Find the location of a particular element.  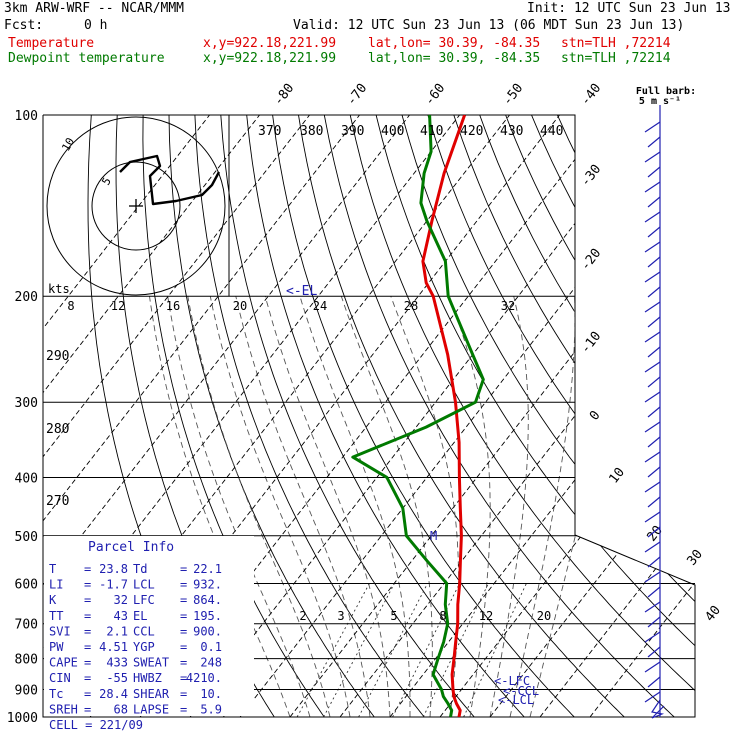

parcel-value: -1.7 is located at coordinates (113, 585).